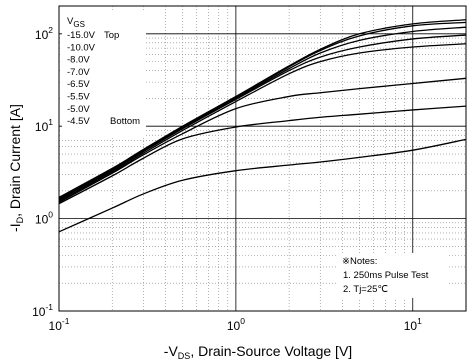  Describe the element at coordinates (258, 352) in the screenshot. I see `x-axis-label: -VDS, Drain-Source Voltage [V]` at that location.